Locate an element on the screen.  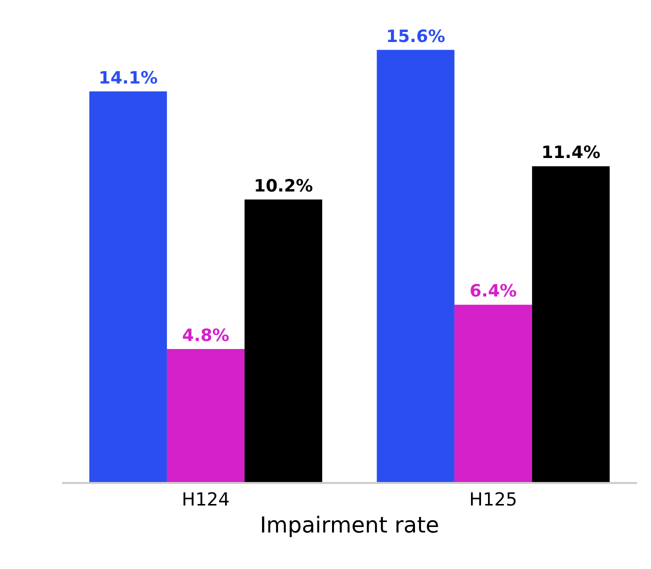
data-label: 11.4% is located at coordinates (570, 153).